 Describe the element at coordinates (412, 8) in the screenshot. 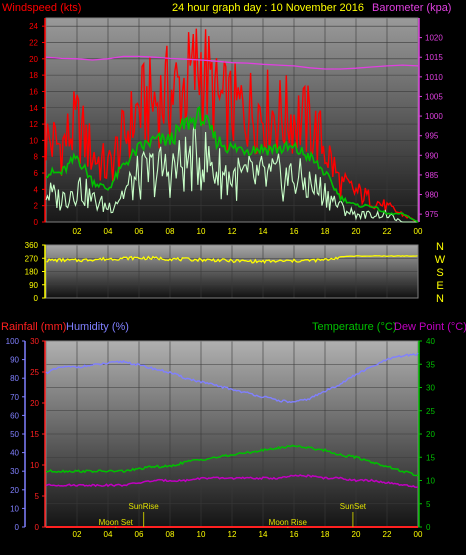

I see `barometer-axis-title: Barometer (kpa)` at that location.